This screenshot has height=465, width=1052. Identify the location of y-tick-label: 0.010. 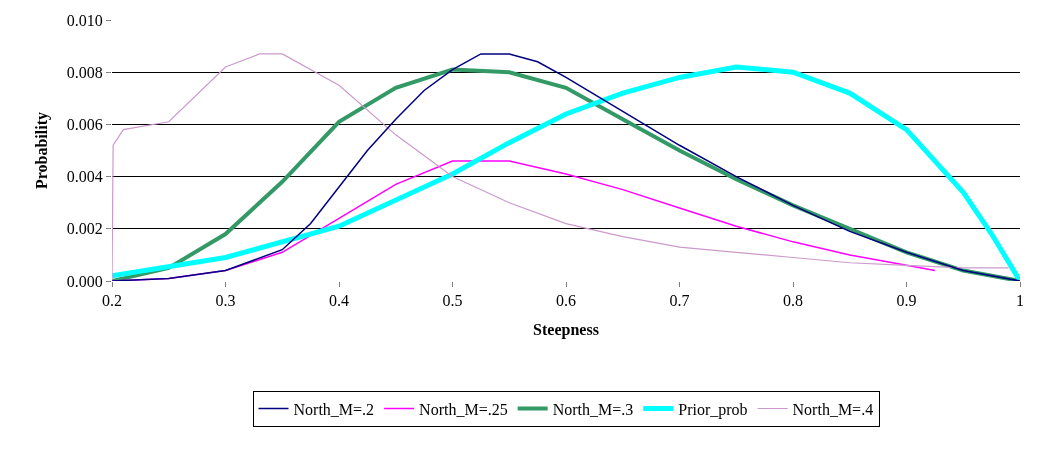
(84, 20).